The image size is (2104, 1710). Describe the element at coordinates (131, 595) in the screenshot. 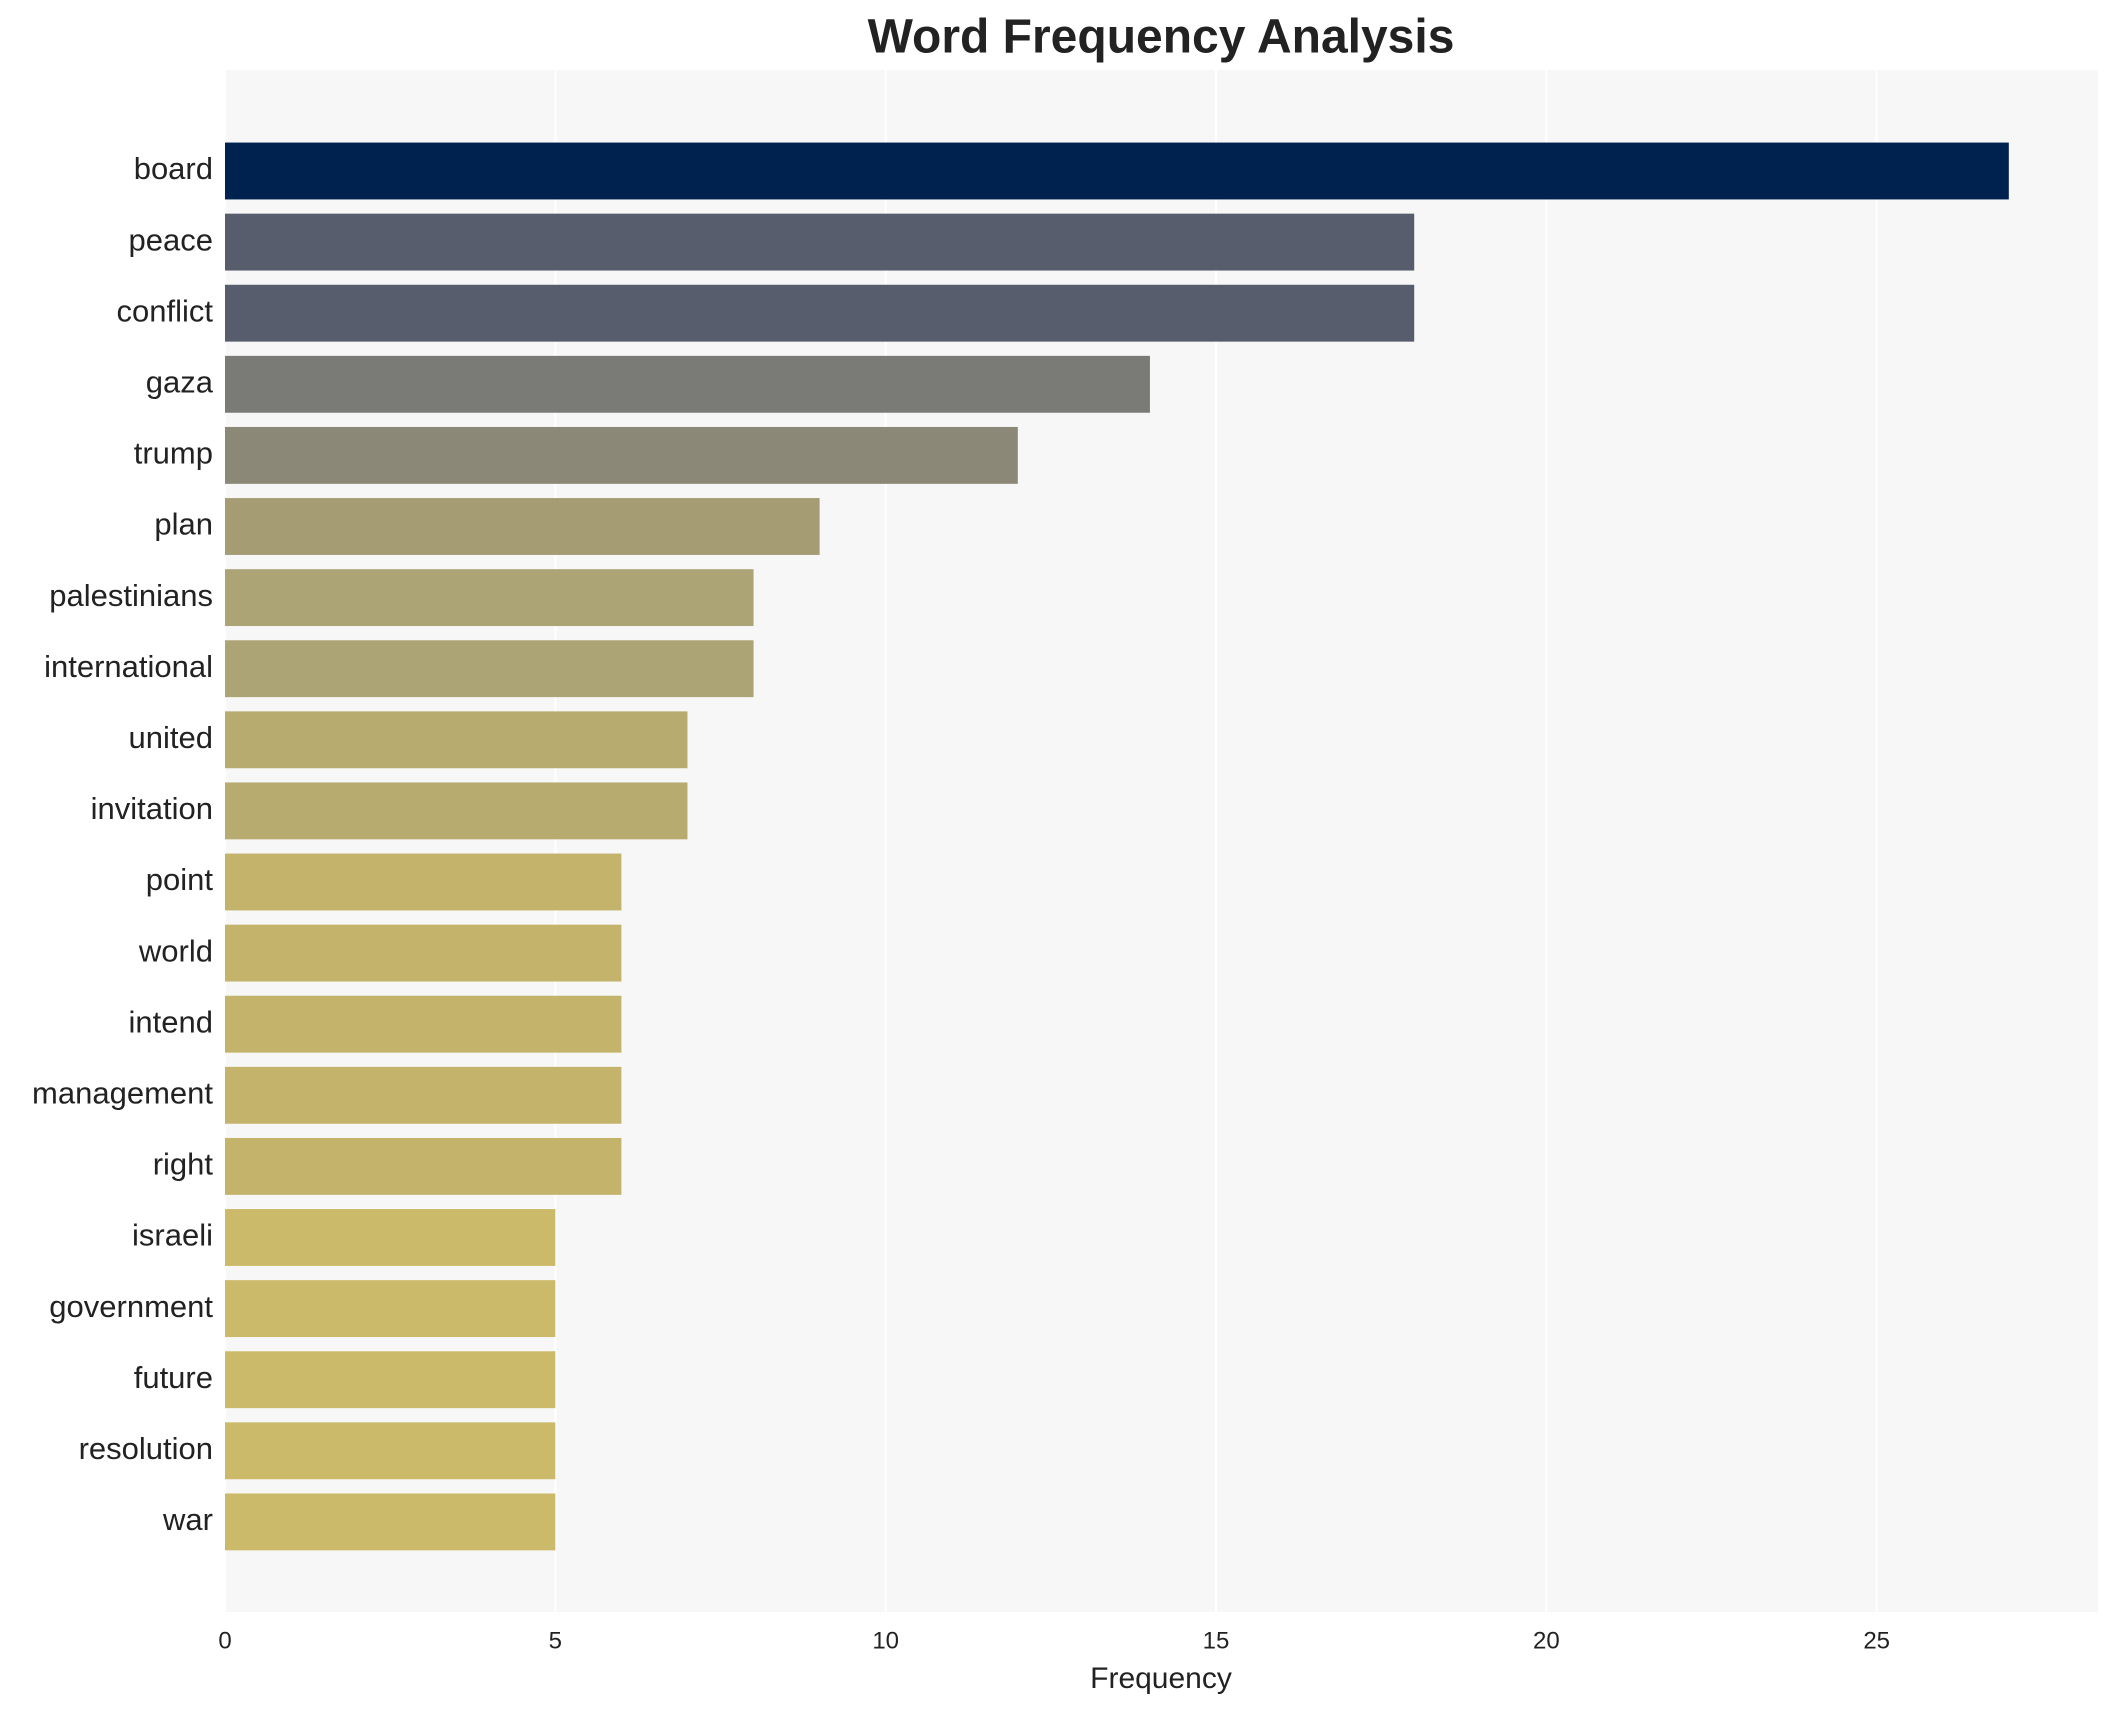

I see `y-tick-label: palestinians` at that location.